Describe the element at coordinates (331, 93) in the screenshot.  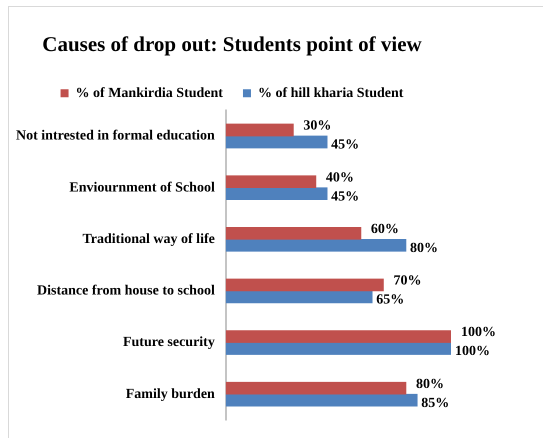
I see `legend-label: % of hill kharia Student` at that location.